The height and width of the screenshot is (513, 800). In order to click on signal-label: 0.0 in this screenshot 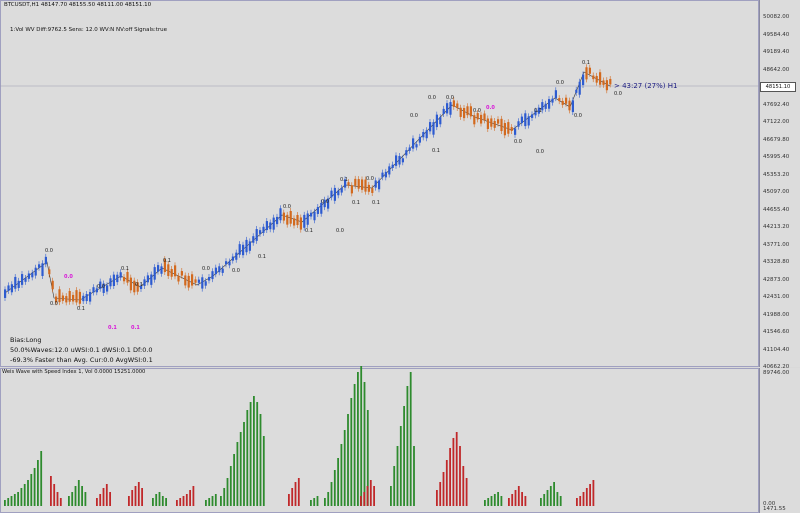, I will do `click(490, 108)`.